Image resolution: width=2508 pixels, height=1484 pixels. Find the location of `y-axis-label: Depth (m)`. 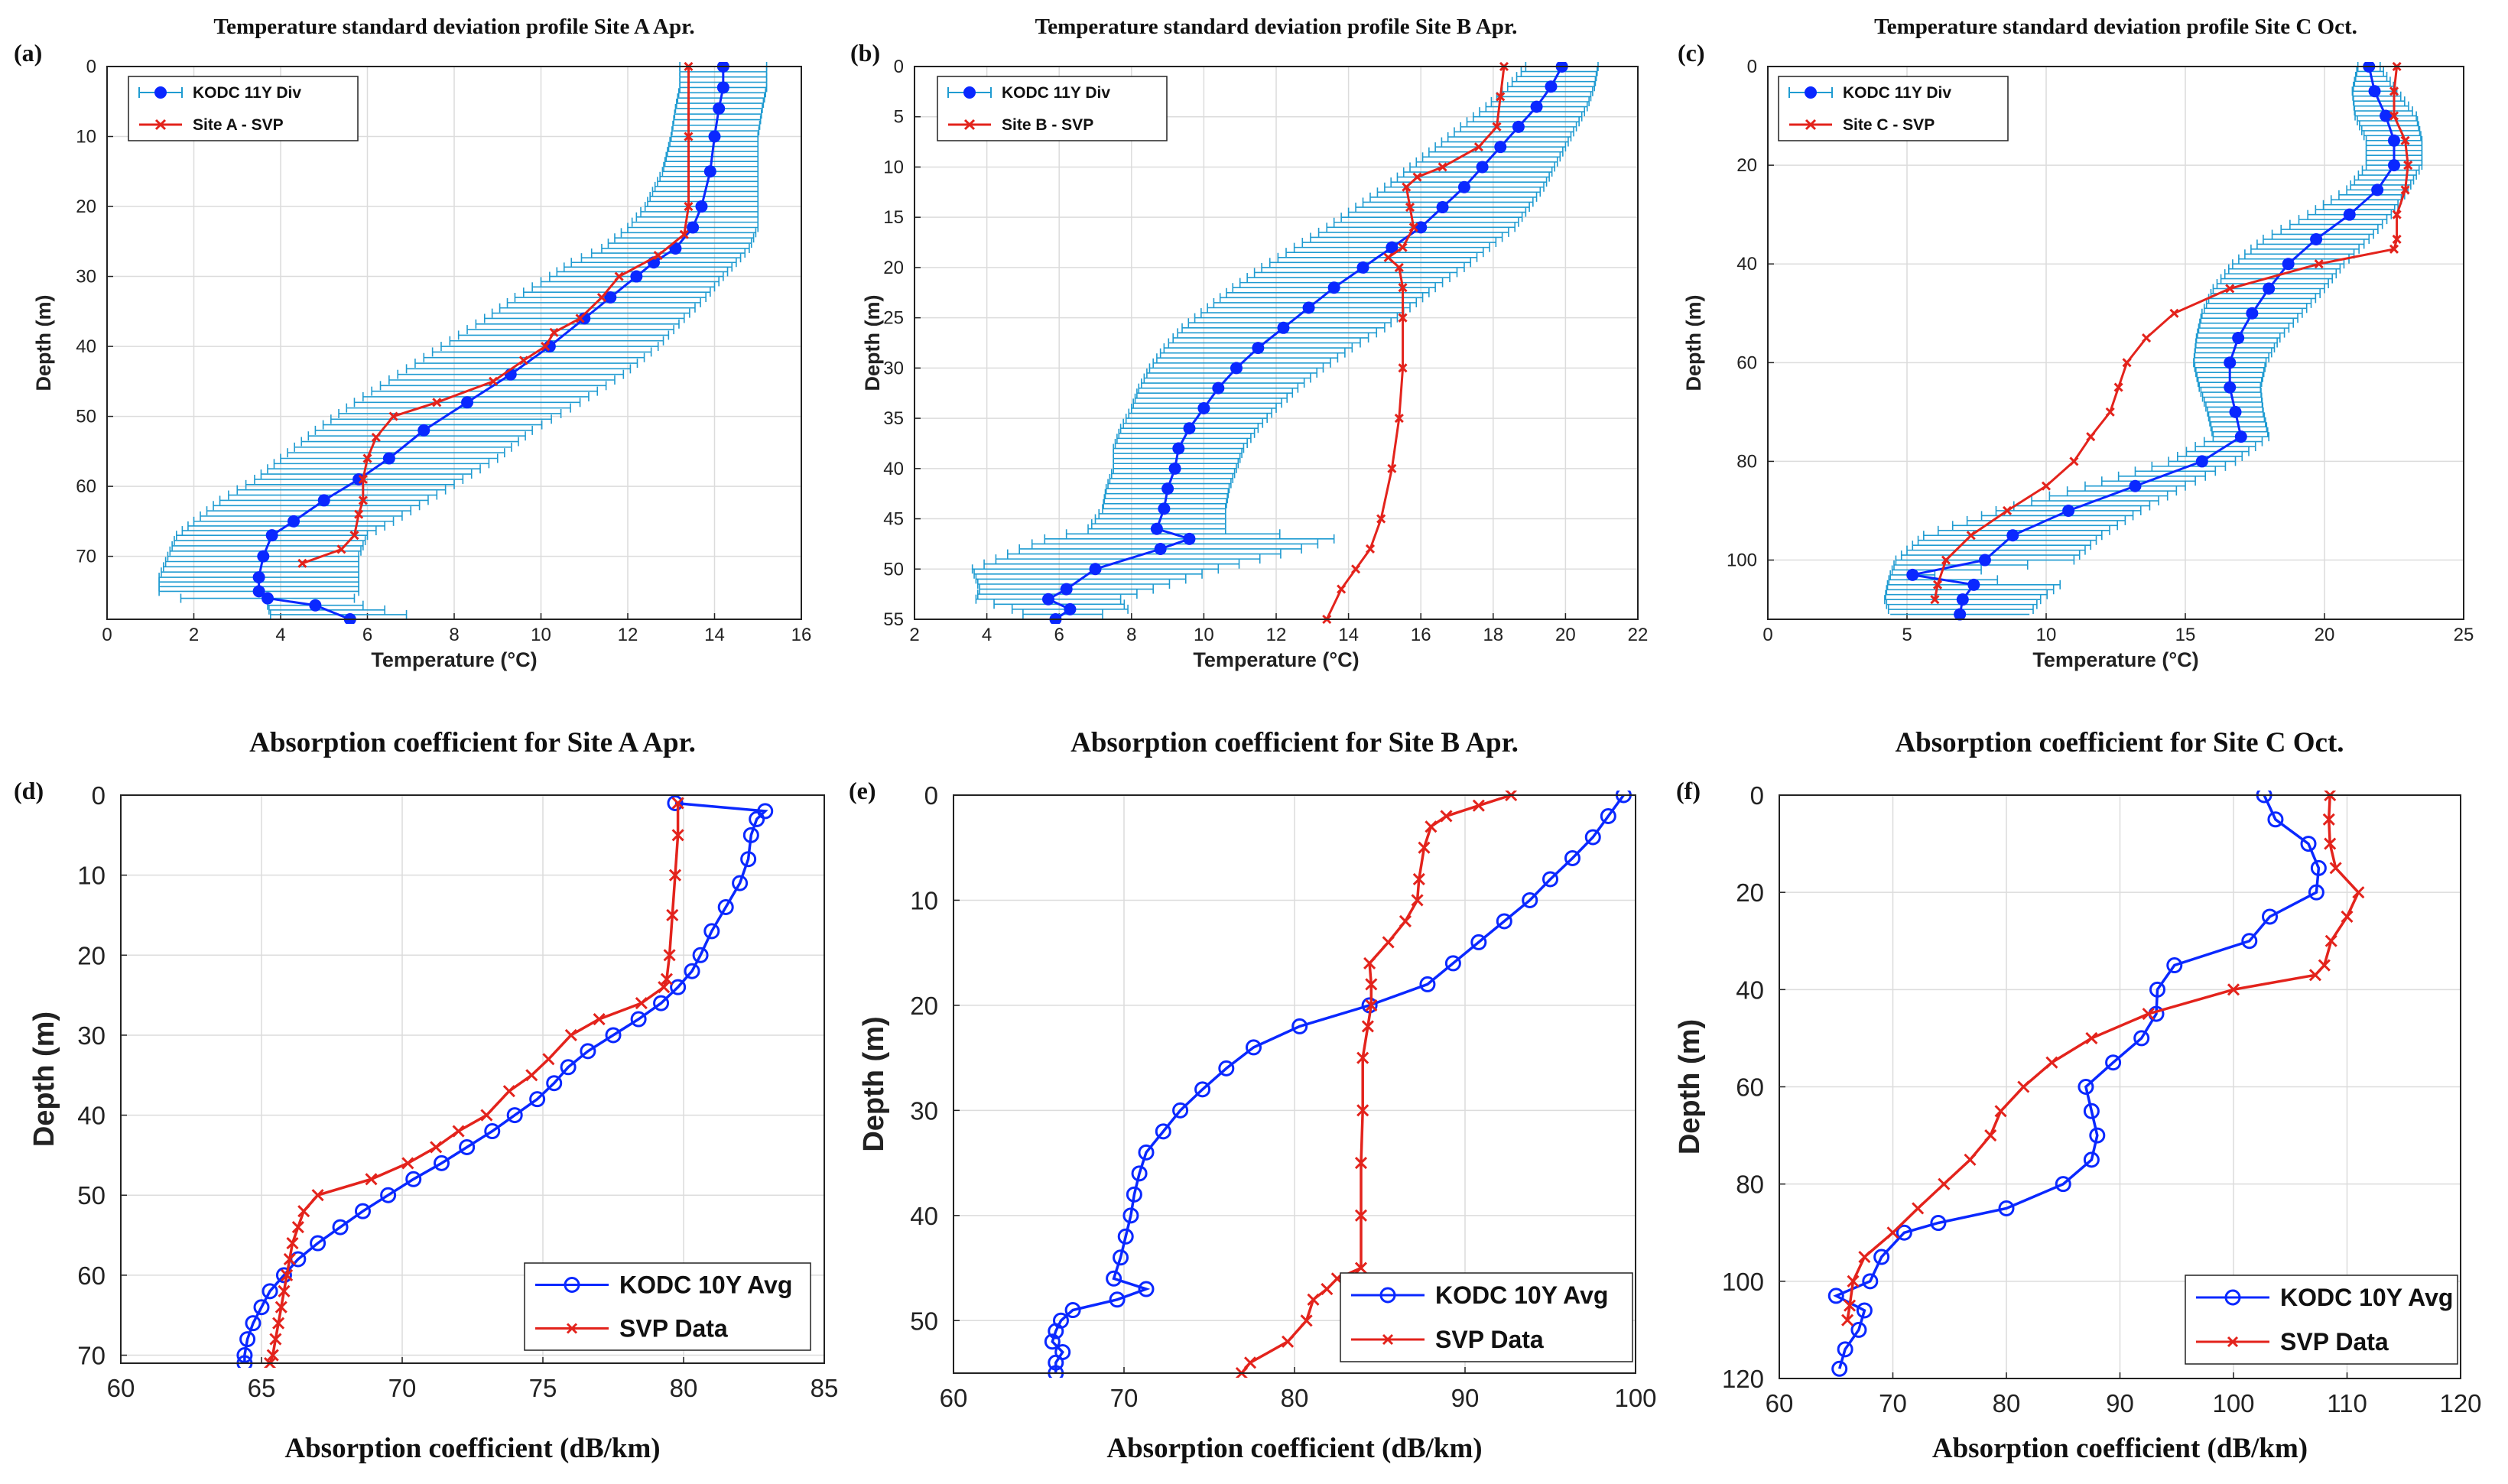

y-axis-label: Depth (m) is located at coordinates (44, 343).